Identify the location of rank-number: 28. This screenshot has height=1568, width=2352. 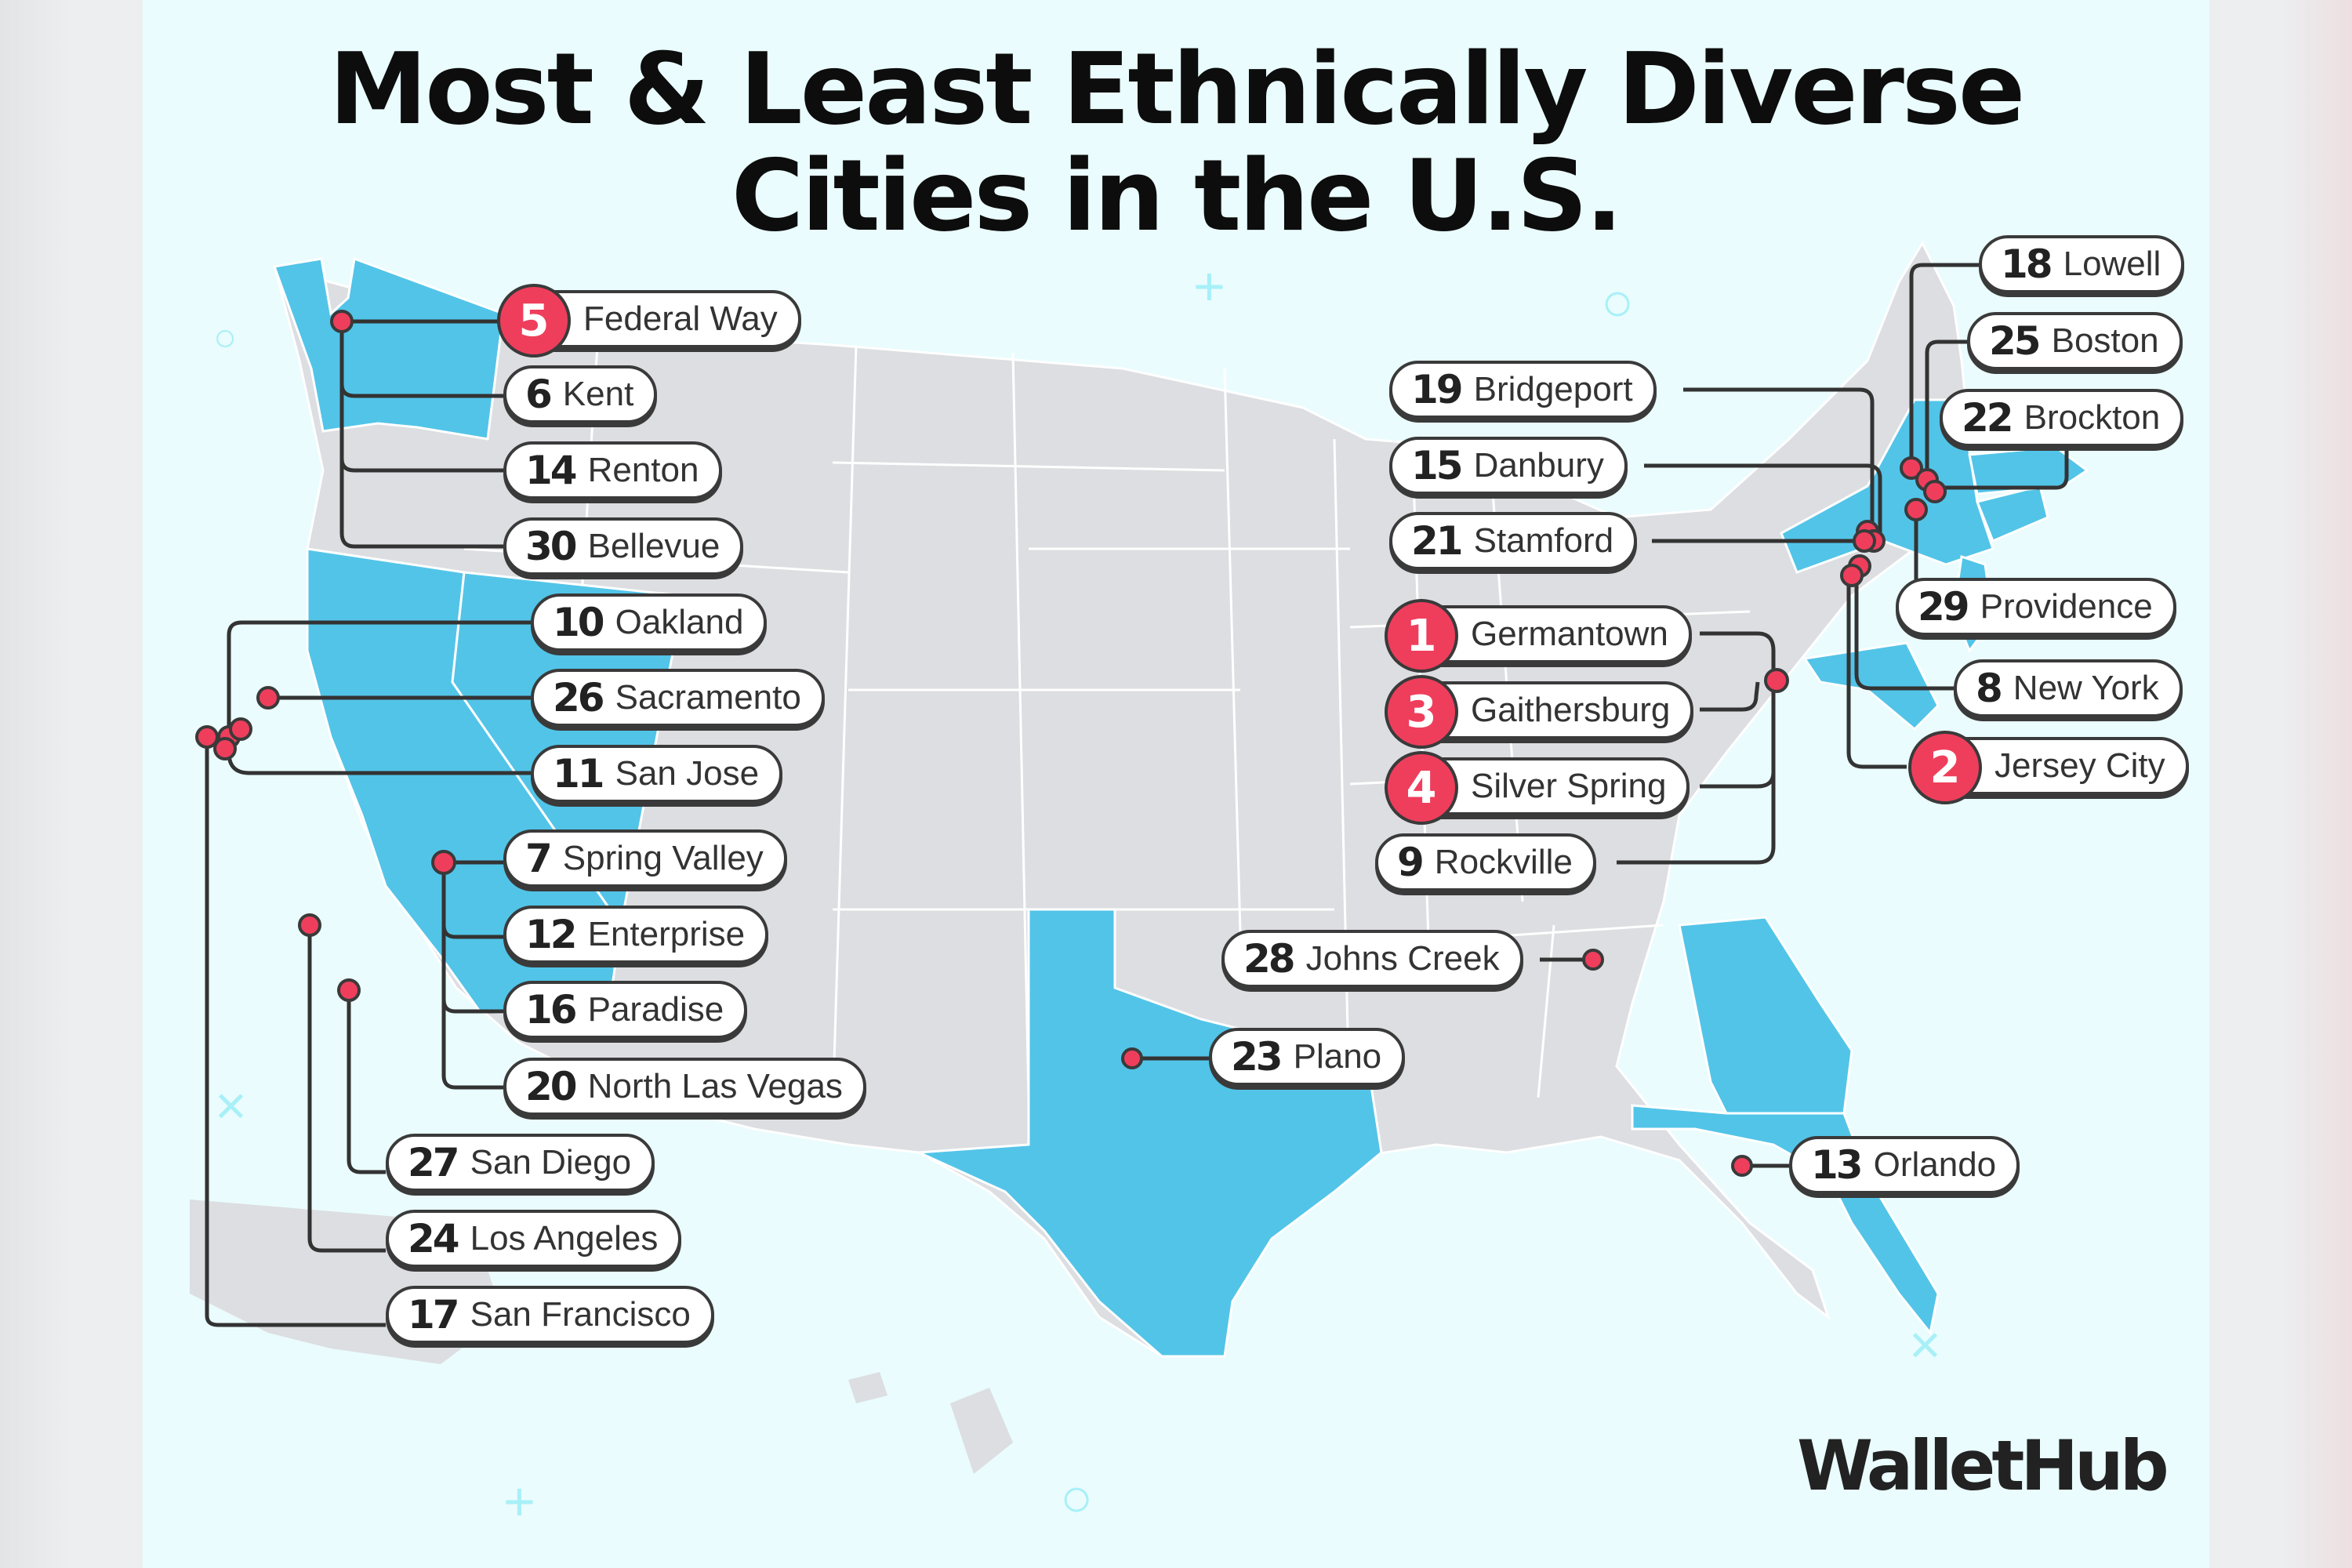
(1269, 959).